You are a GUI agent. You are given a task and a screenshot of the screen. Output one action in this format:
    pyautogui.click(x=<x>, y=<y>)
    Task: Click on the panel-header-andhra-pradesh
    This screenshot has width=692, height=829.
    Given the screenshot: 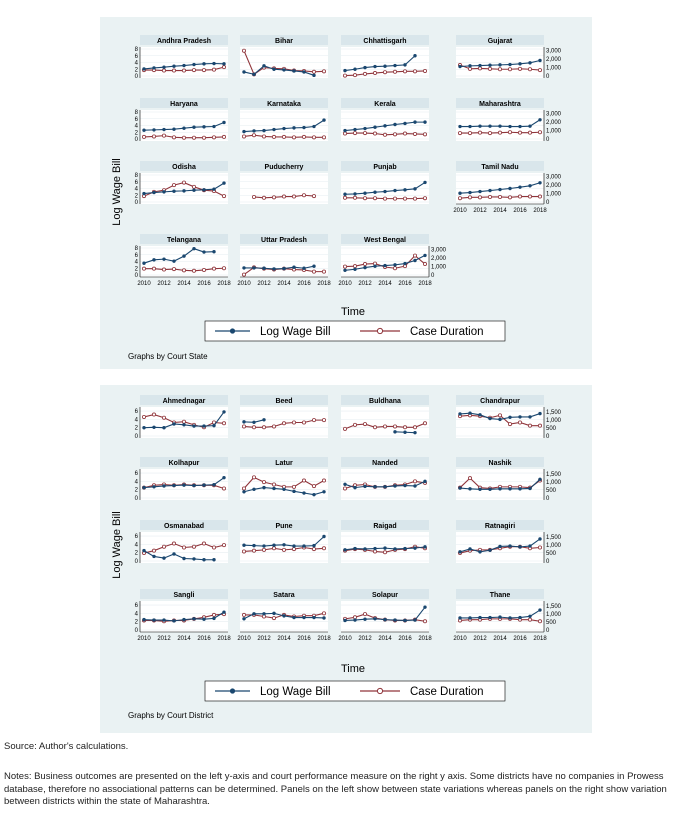 What is the action you would take?
    pyautogui.click(x=184, y=40)
    